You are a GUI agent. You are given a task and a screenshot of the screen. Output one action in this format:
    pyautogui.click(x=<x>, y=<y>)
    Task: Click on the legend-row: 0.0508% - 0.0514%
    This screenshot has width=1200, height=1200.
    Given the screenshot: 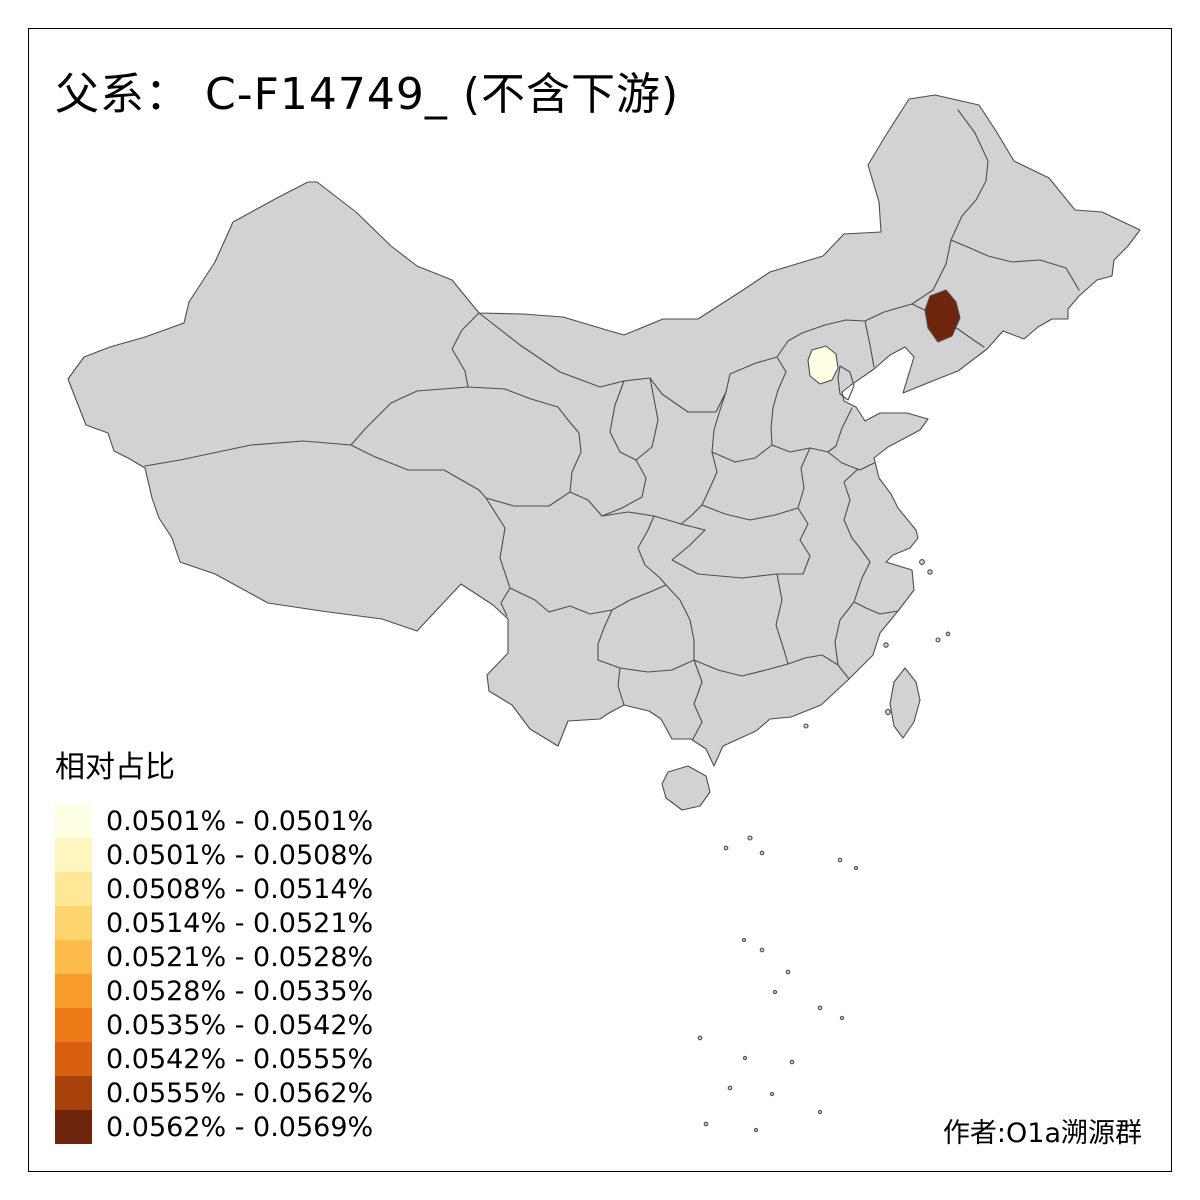 What is the action you would take?
    pyautogui.click(x=214, y=889)
    